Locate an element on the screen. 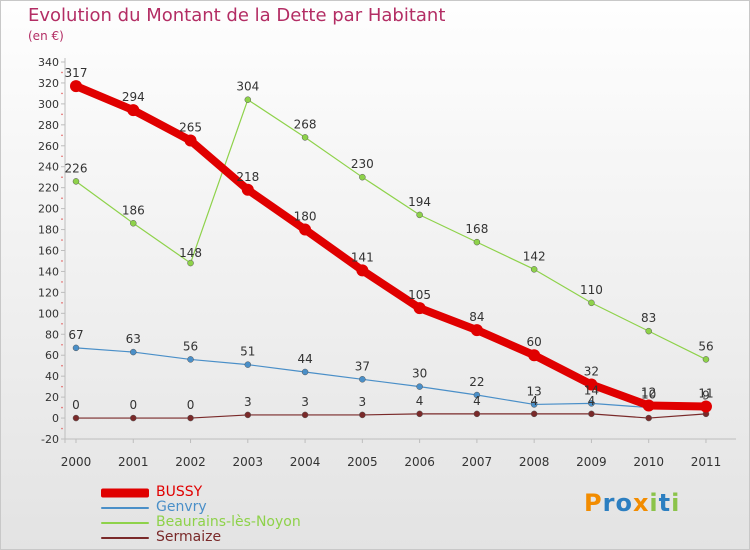  data-label: 56 is located at coordinates (190, 346).